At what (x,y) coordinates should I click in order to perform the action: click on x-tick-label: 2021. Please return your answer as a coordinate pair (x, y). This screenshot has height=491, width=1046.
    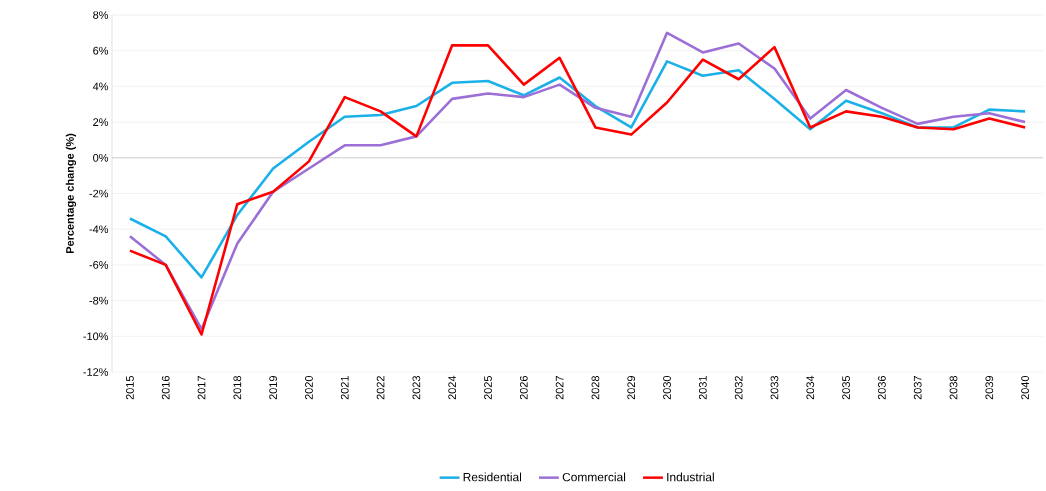
    Looking at the image, I should click on (344, 388).